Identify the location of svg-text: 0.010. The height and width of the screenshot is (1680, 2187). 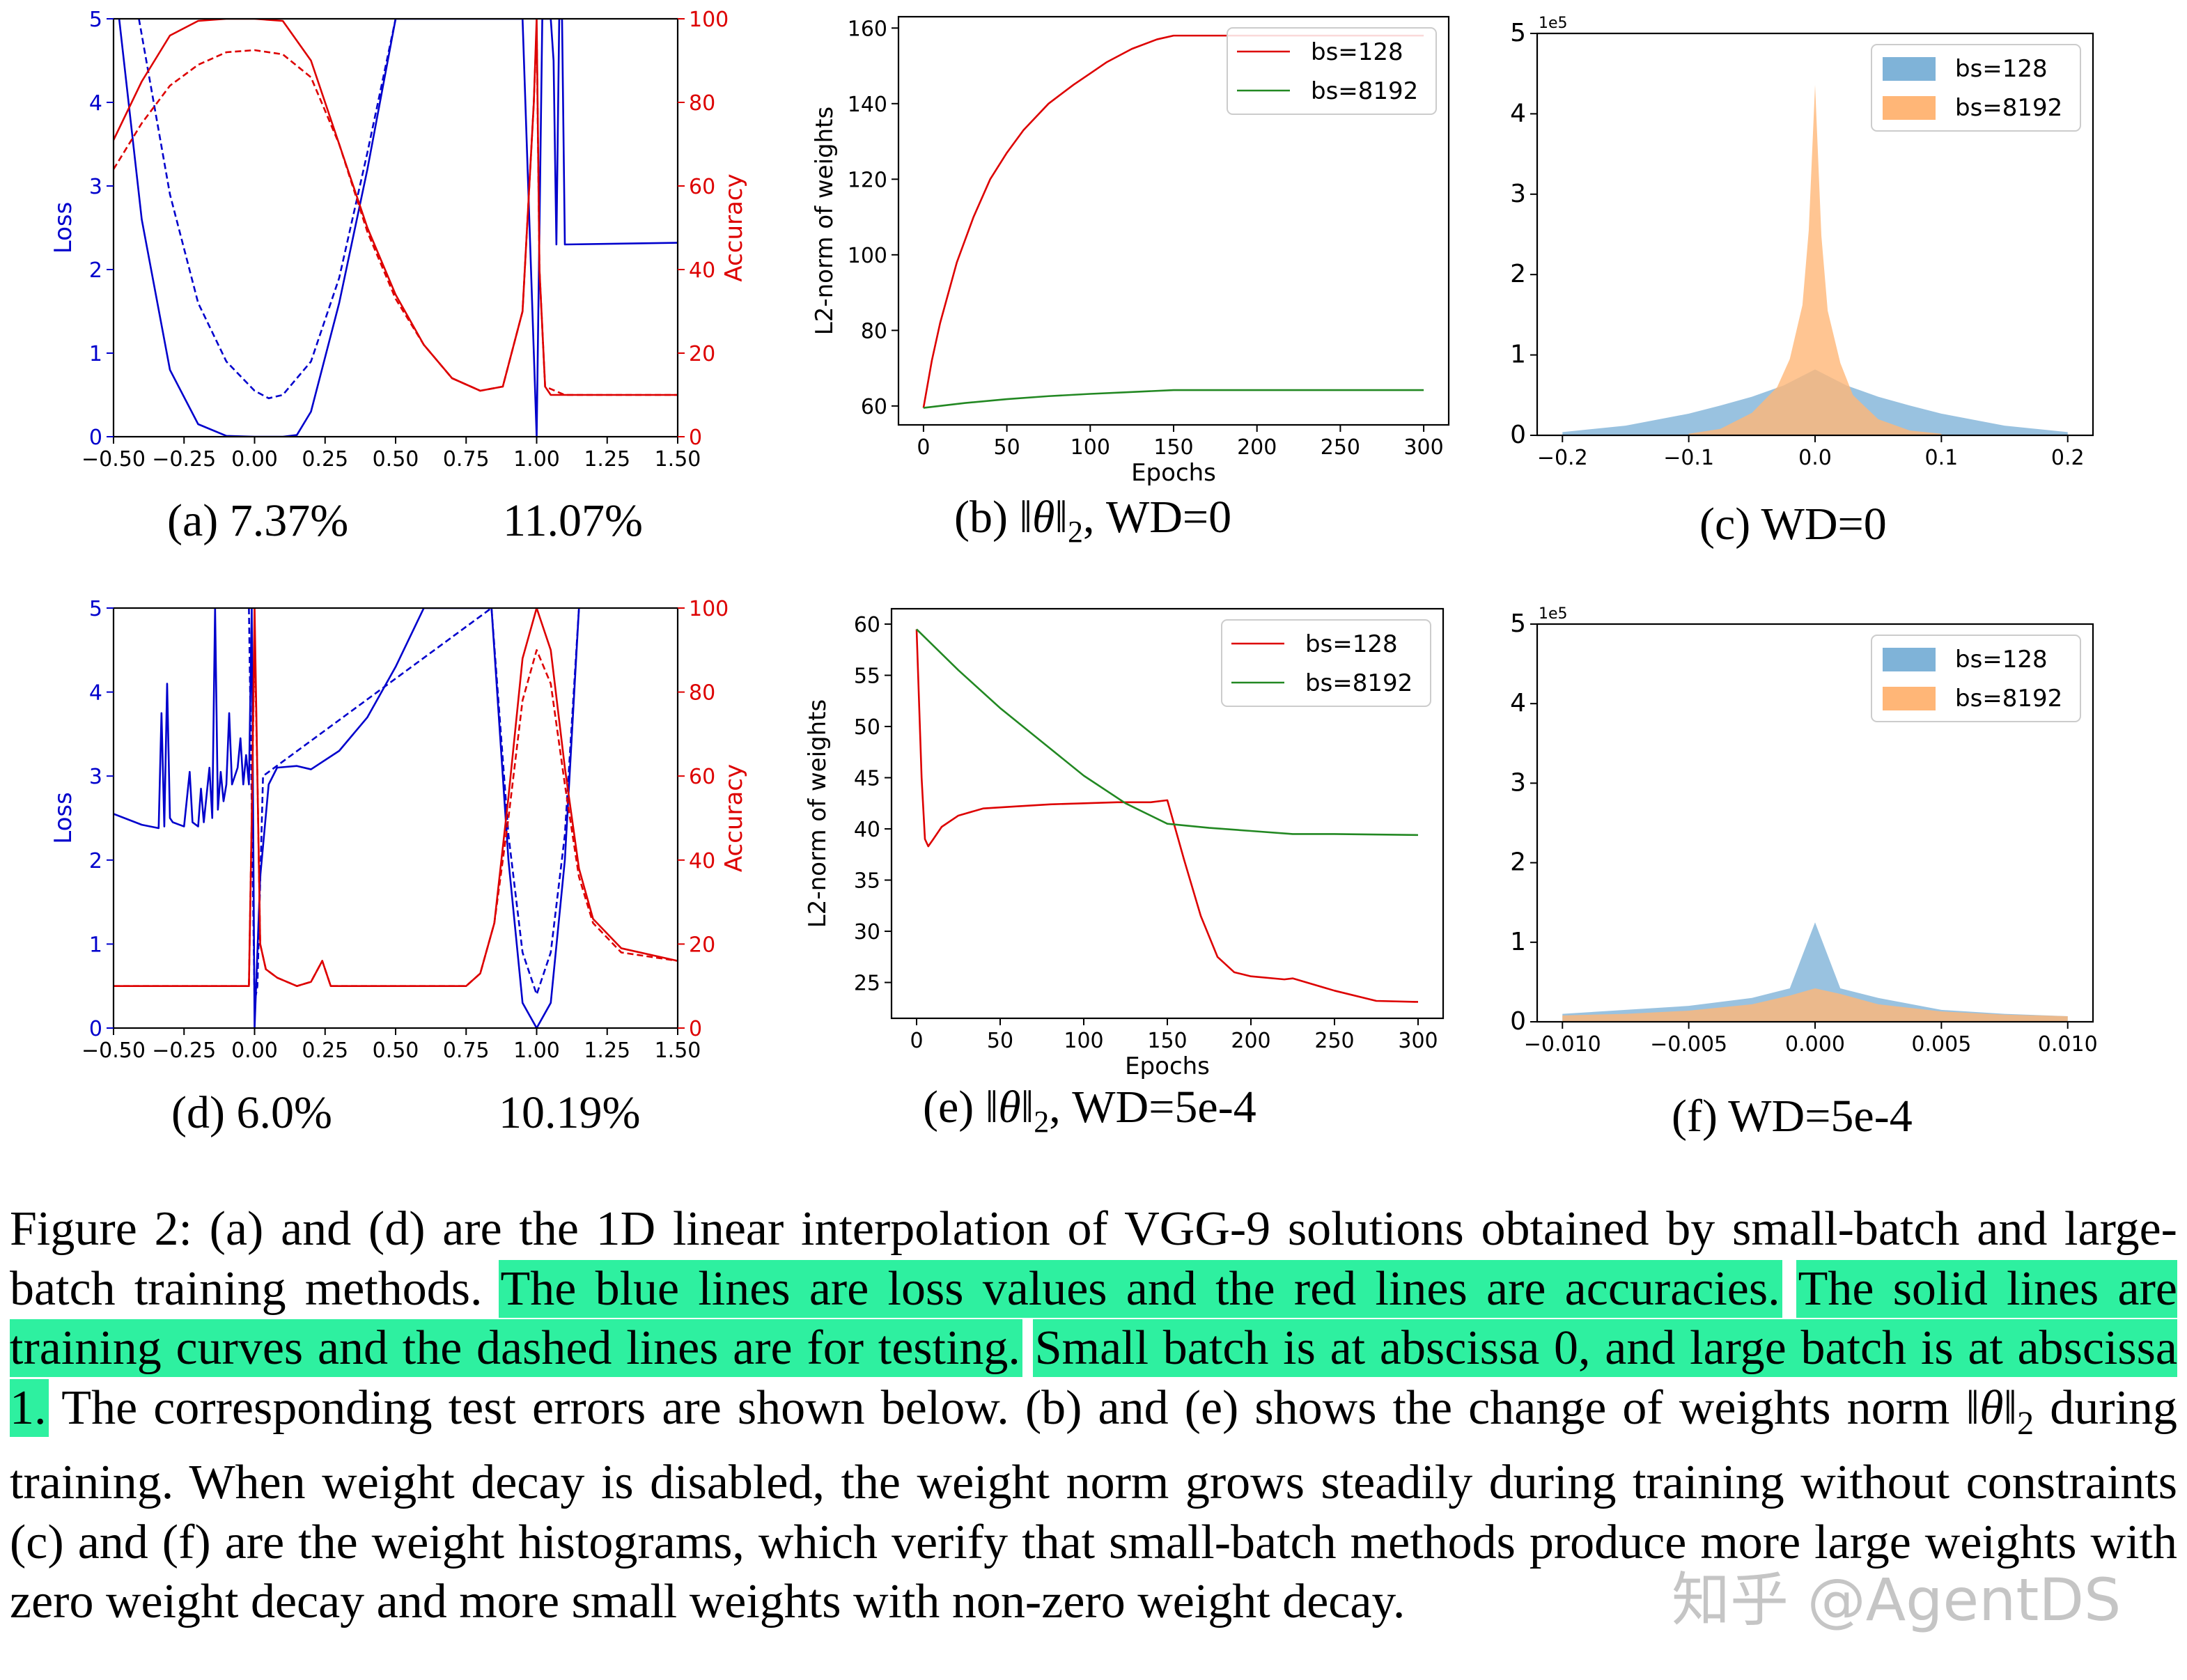
(2068, 1045).